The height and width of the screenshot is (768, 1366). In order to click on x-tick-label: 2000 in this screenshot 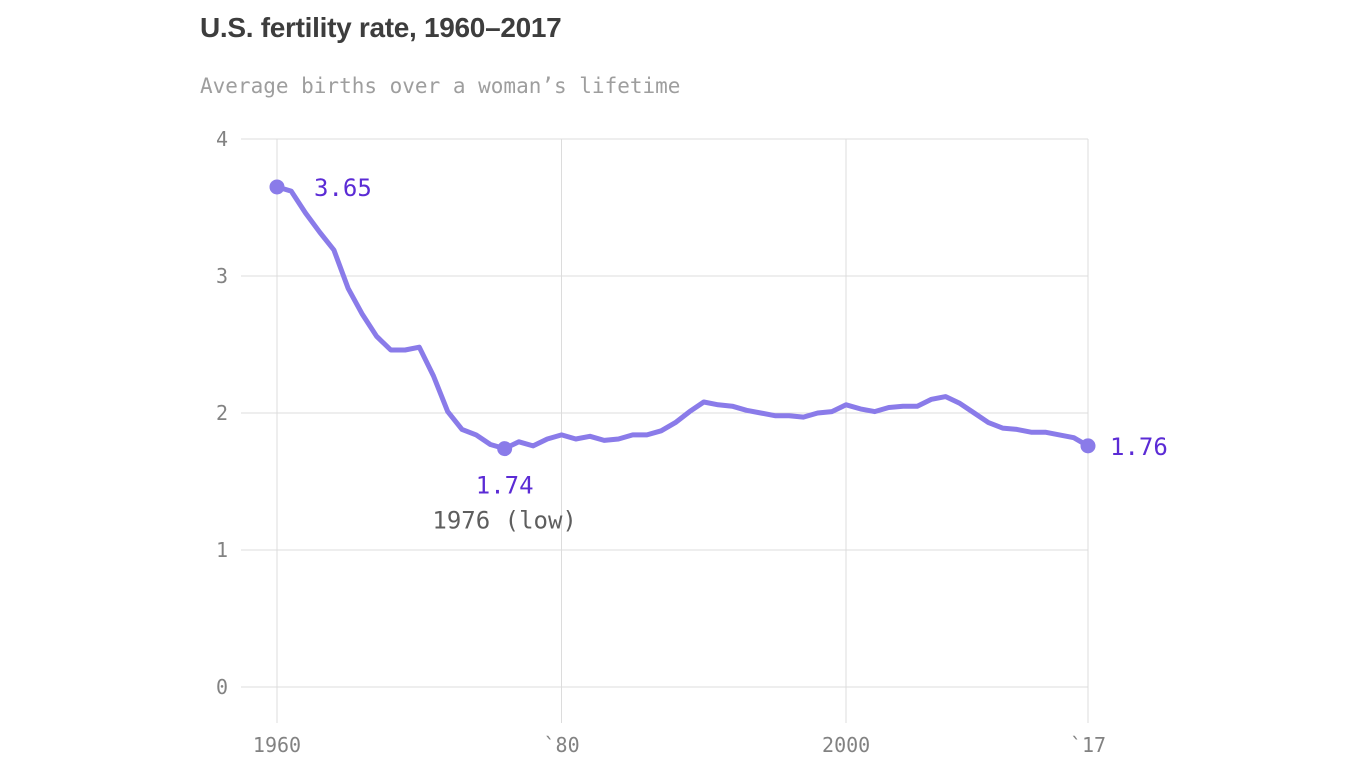, I will do `click(846, 745)`.